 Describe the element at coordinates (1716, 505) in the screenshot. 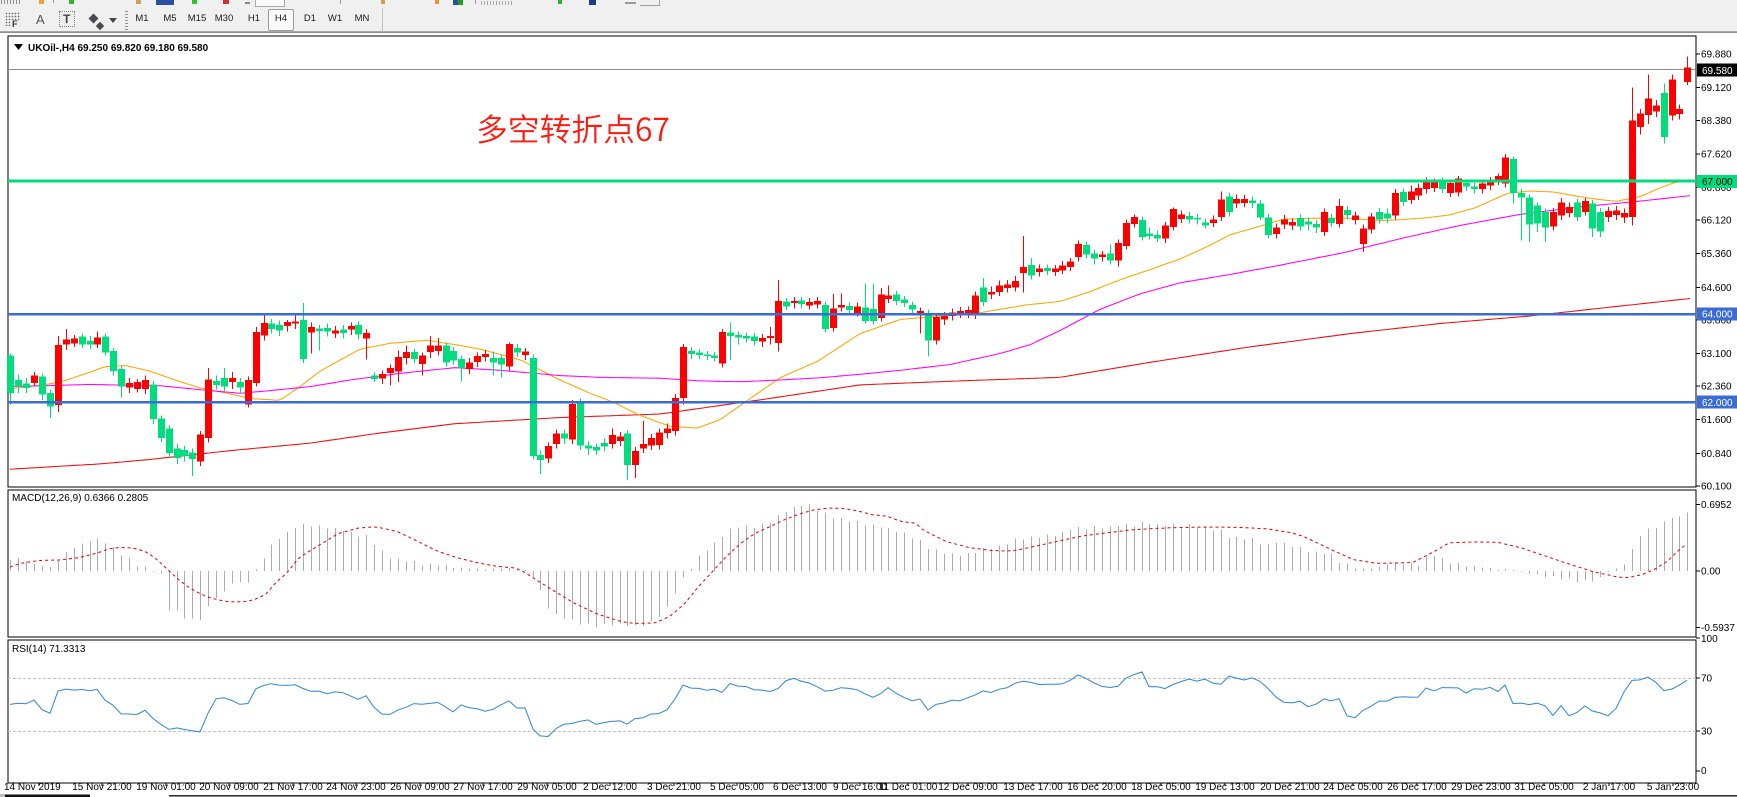

I see `svg-text: 0.6952` at that location.